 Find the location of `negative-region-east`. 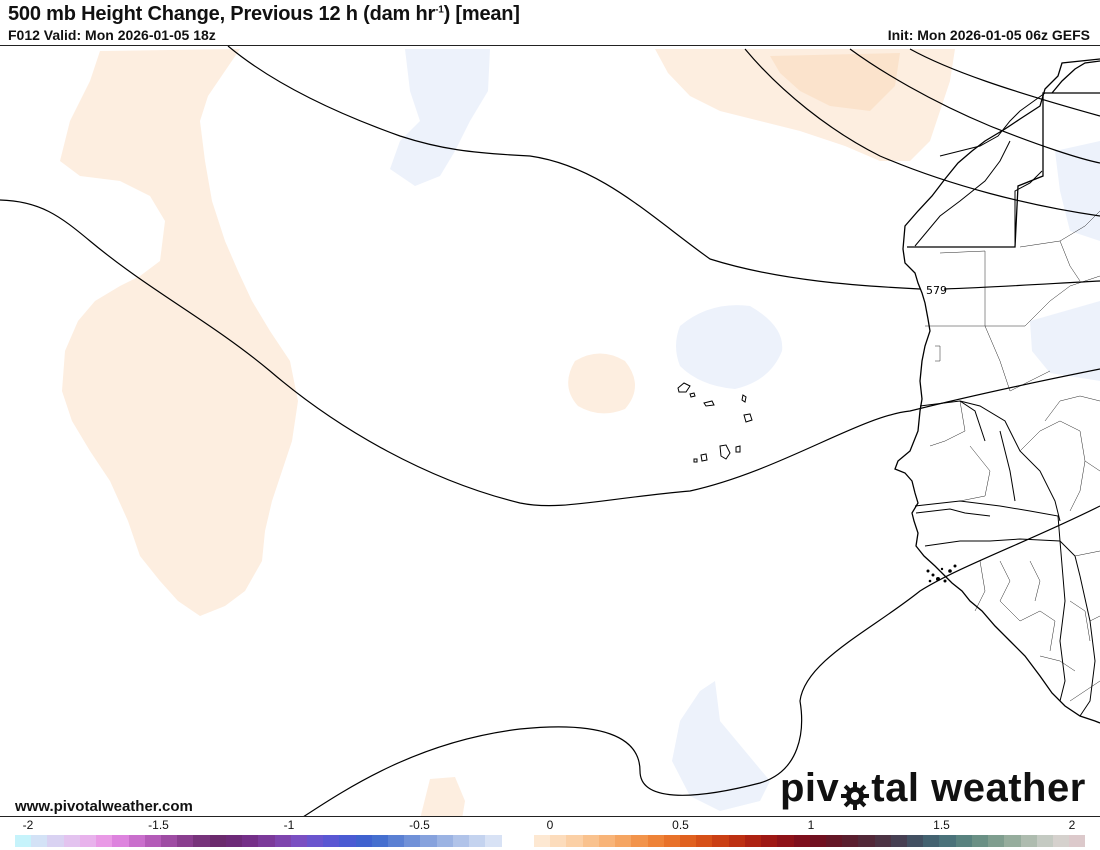

negative-region-east is located at coordinates (1077, 191).